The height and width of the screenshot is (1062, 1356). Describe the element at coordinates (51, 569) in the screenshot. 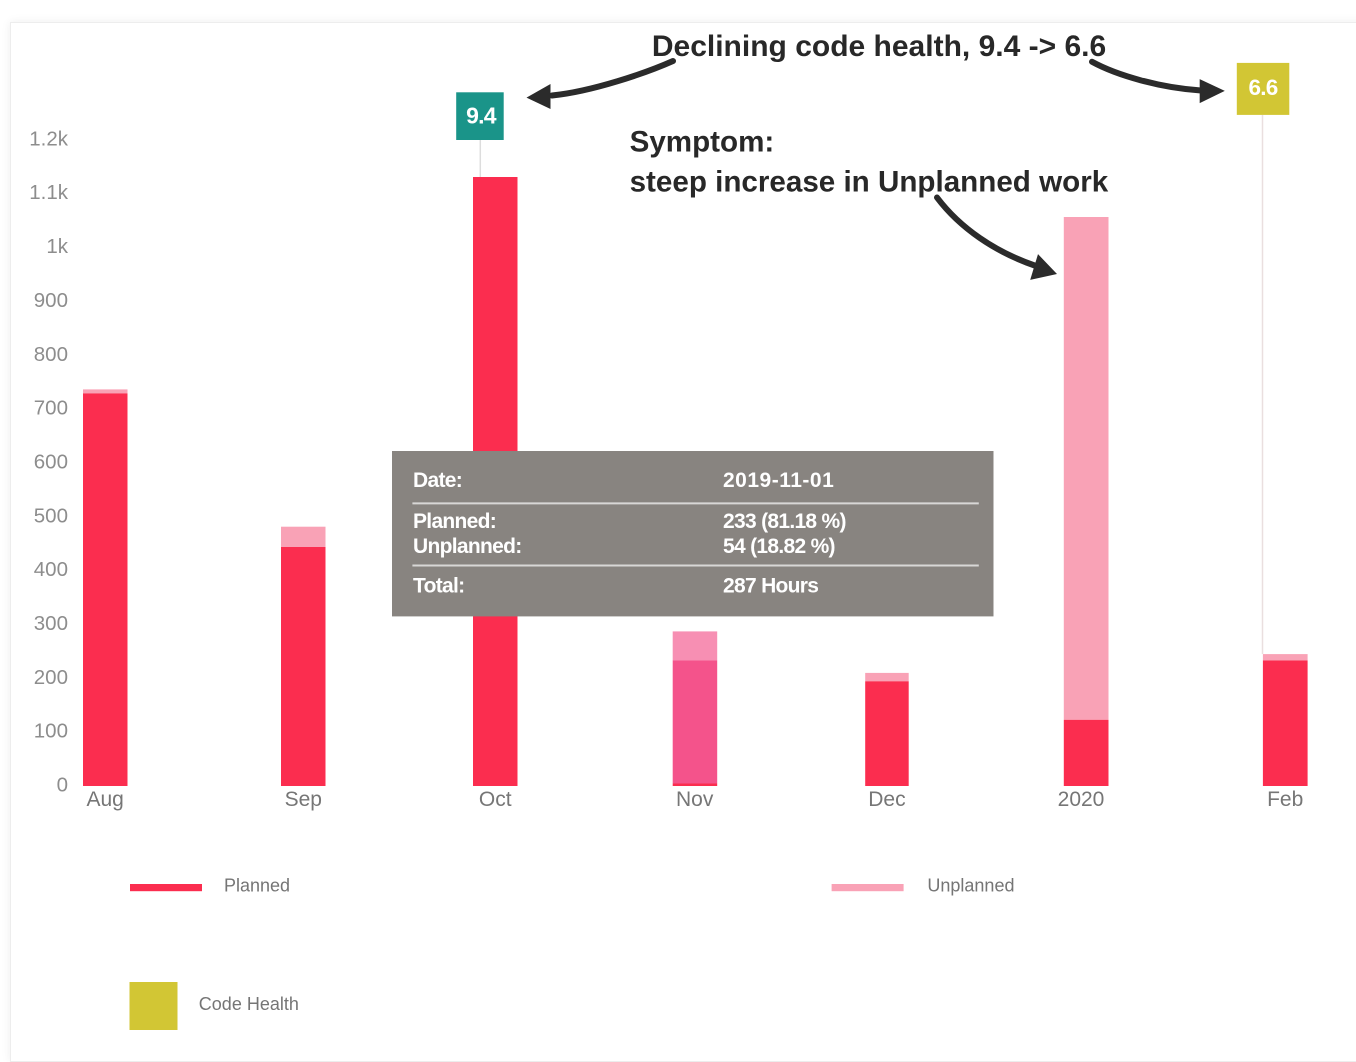

I see `svg-text: 400` at that location.